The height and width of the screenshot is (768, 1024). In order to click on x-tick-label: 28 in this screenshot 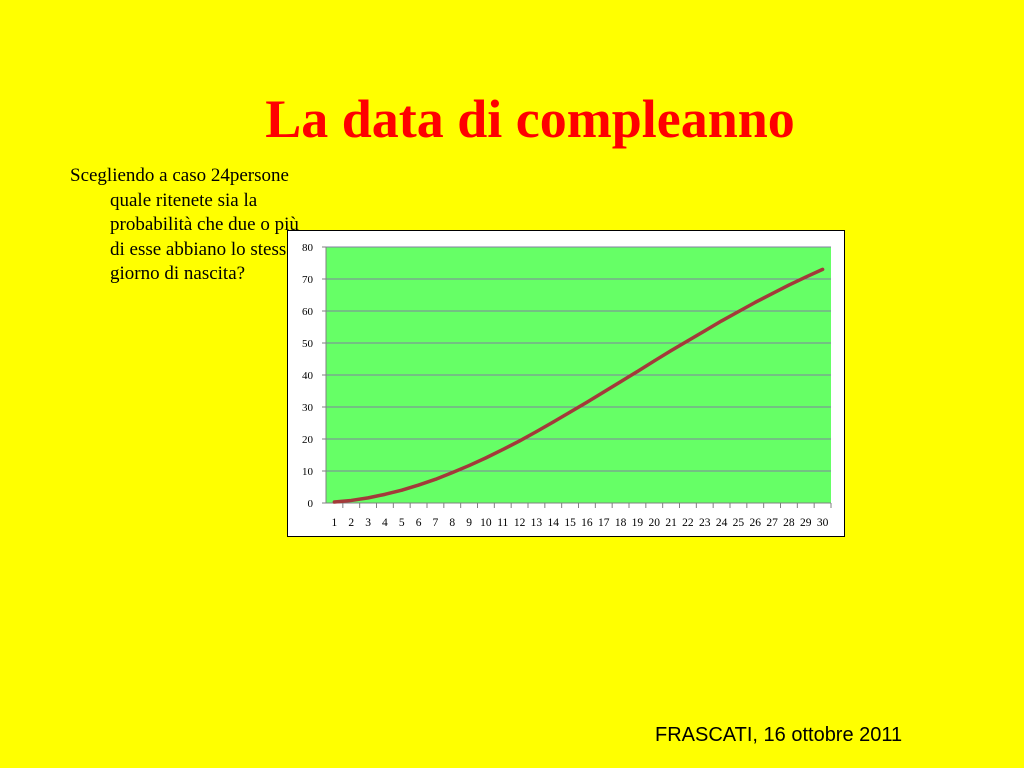, I will do `click(789, 523)`.